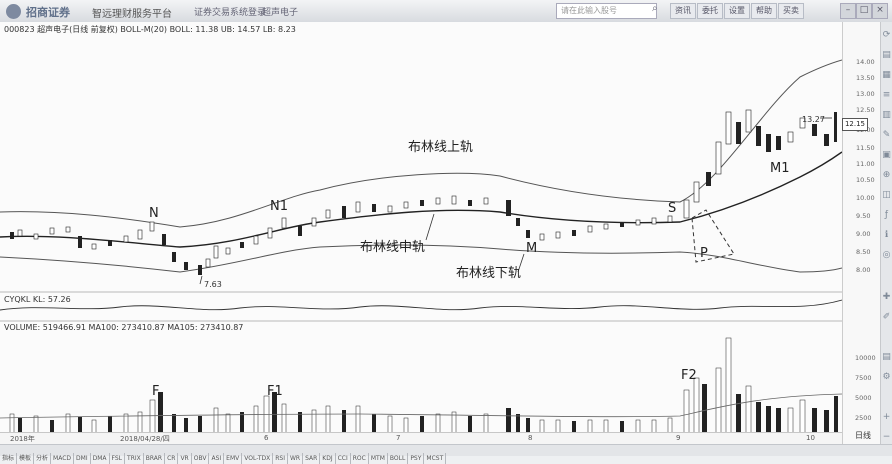 The width and height of the screenshot is (892, 464). What do you see at coordinates (421, 438) in the screenshot?
I see `date-axis: 2018年 2018/04/28/四 6 7 8 9 10` at bounding box center [421, 438].